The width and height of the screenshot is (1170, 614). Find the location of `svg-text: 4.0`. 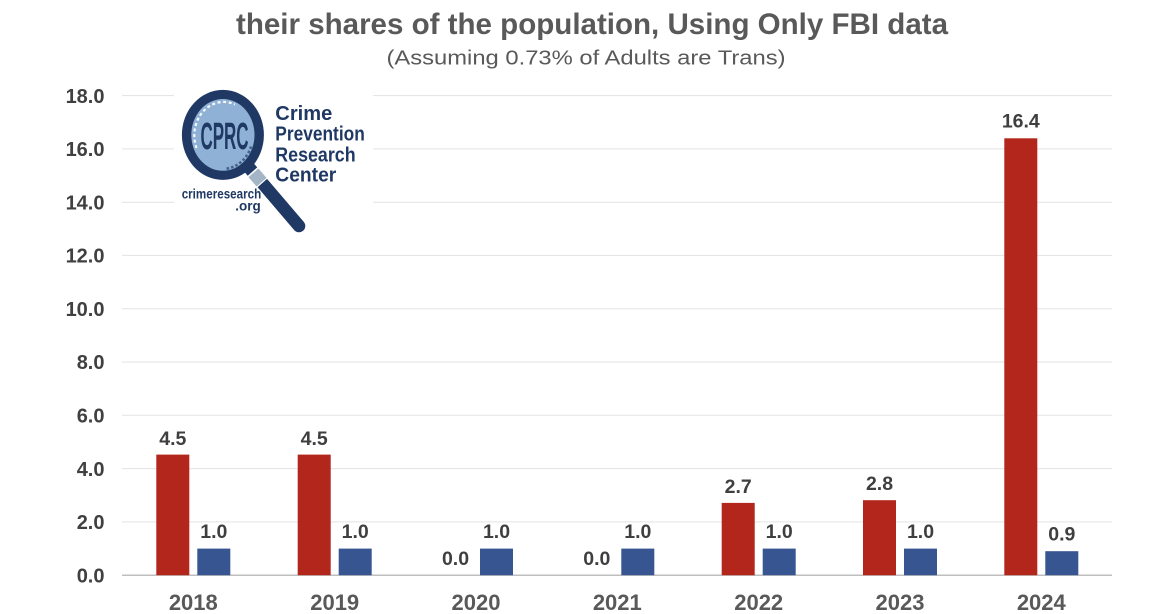

svg-text: 4.0 is located at coordinates (91, 470).